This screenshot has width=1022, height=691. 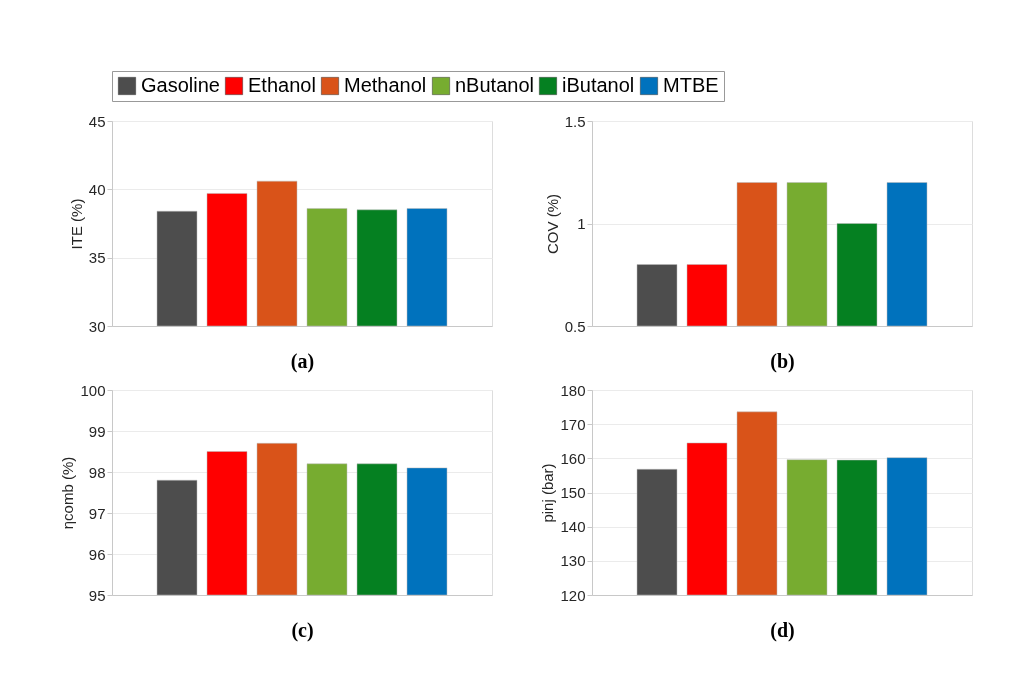 I want to click on x-axis-title: (a), so click(x=302, y=361).